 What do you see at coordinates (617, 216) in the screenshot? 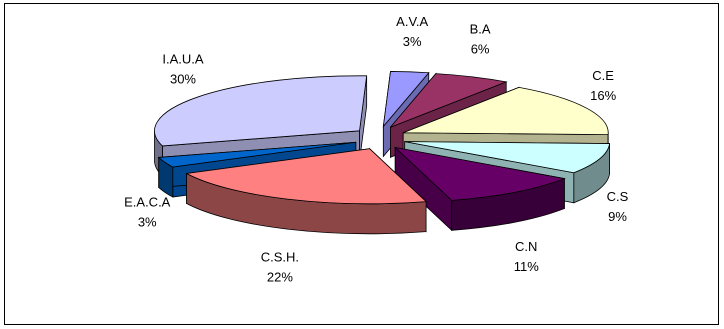
I see `slice-percent-c-s: 9%` at bounding box center [617, 216].